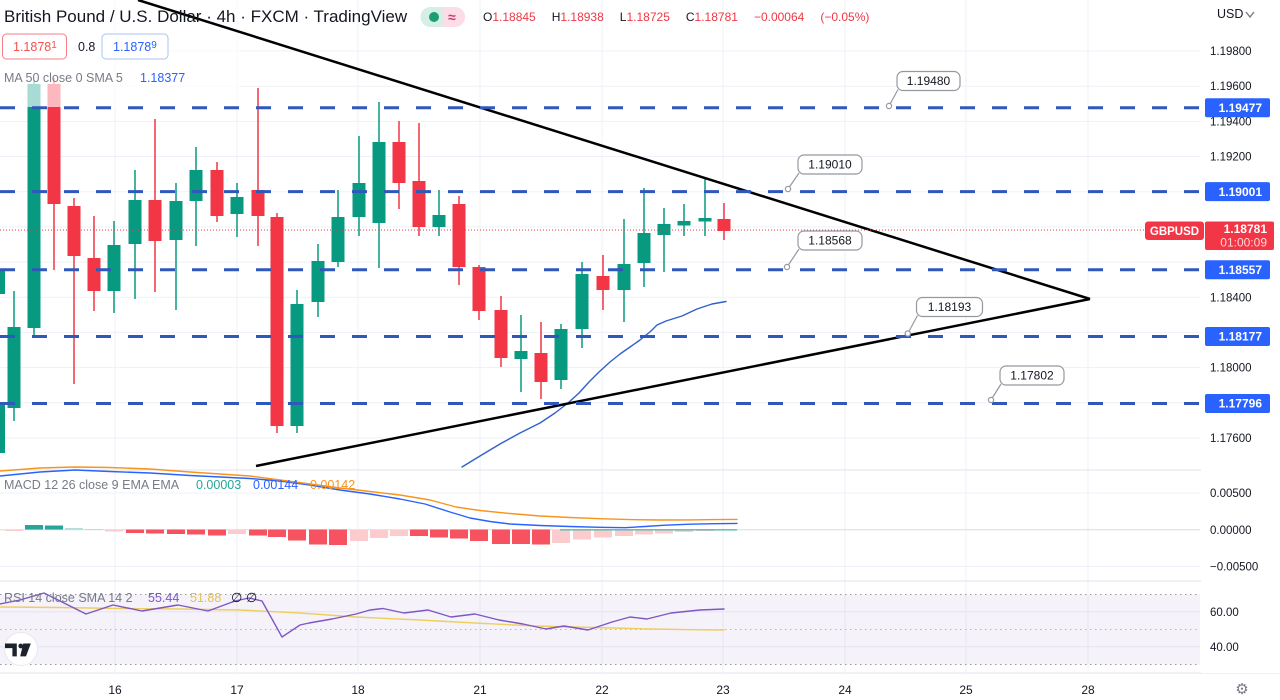 The image size is (1280, 700). Describe the element at coordinates (1231, 158) in the screenshot. I see `svg-text: 1.19200` at that location.